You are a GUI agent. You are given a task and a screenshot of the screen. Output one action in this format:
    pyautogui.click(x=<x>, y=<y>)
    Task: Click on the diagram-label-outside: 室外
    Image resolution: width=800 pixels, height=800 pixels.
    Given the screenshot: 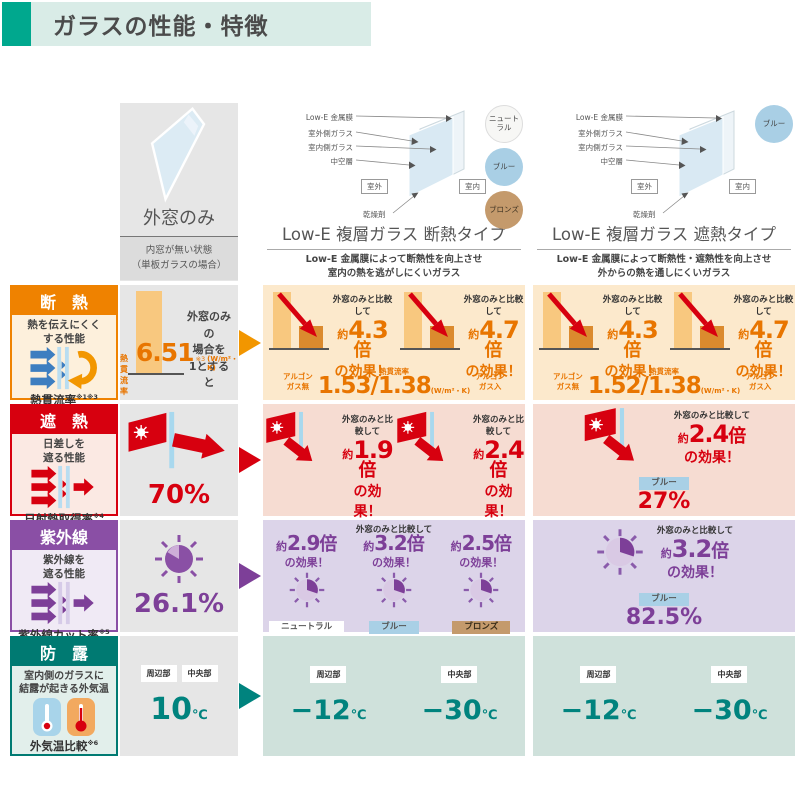 What is the action you would take?
    pyautogui.click(x=374, y=186)
    